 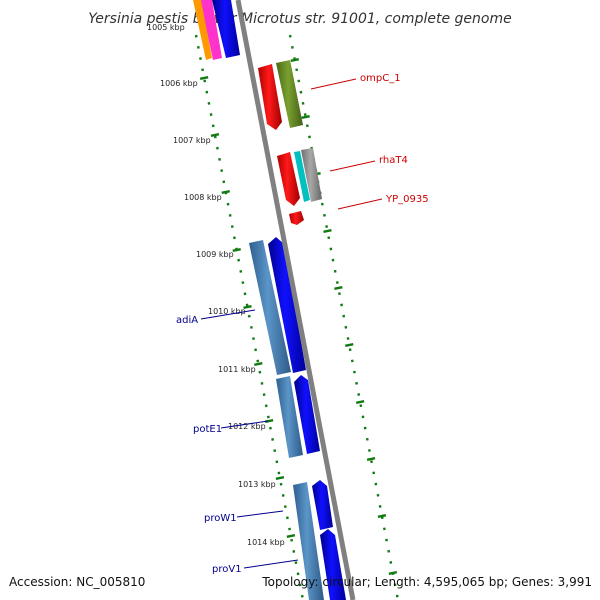 I want to click on gene-blue-top, so click(x=226, y=29).